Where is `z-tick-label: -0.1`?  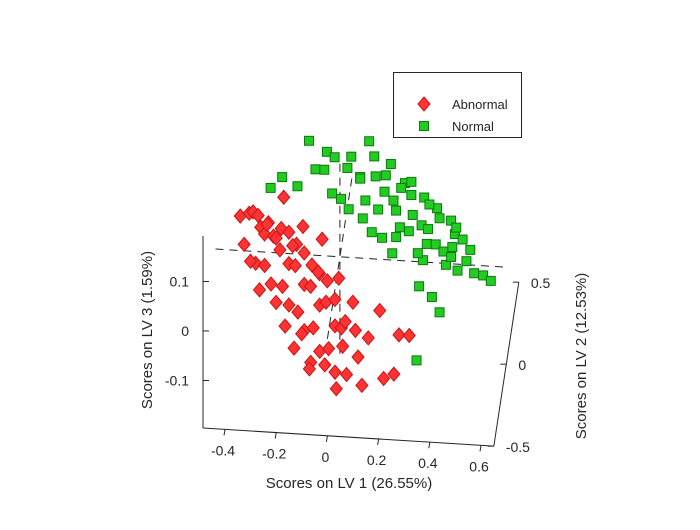
z-tick-label: -0.1 is located at coordinates (177, 380).